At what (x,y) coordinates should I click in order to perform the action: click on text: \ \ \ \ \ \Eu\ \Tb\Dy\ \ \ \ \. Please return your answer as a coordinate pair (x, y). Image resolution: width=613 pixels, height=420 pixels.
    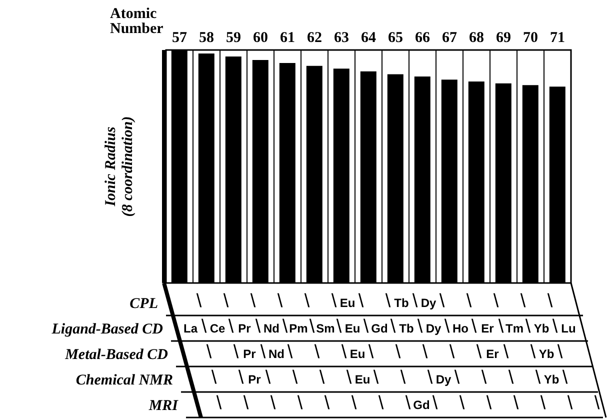
    Looking at the image, I should click on (374, 301).